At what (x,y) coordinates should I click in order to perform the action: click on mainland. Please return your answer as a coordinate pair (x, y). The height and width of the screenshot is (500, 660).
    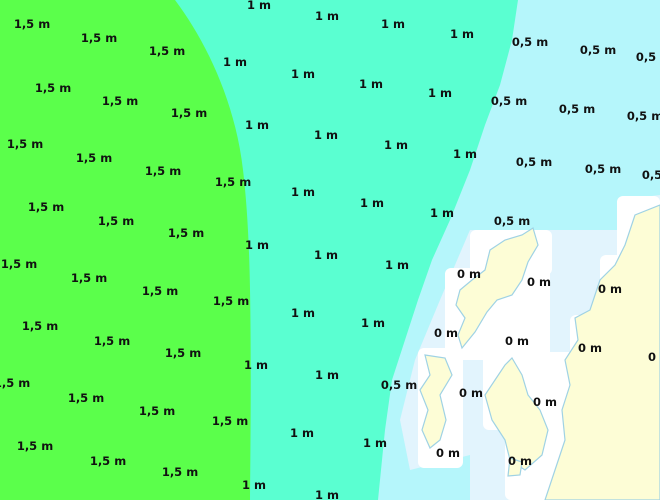
    Looking at the image, I should click on (602, 352).